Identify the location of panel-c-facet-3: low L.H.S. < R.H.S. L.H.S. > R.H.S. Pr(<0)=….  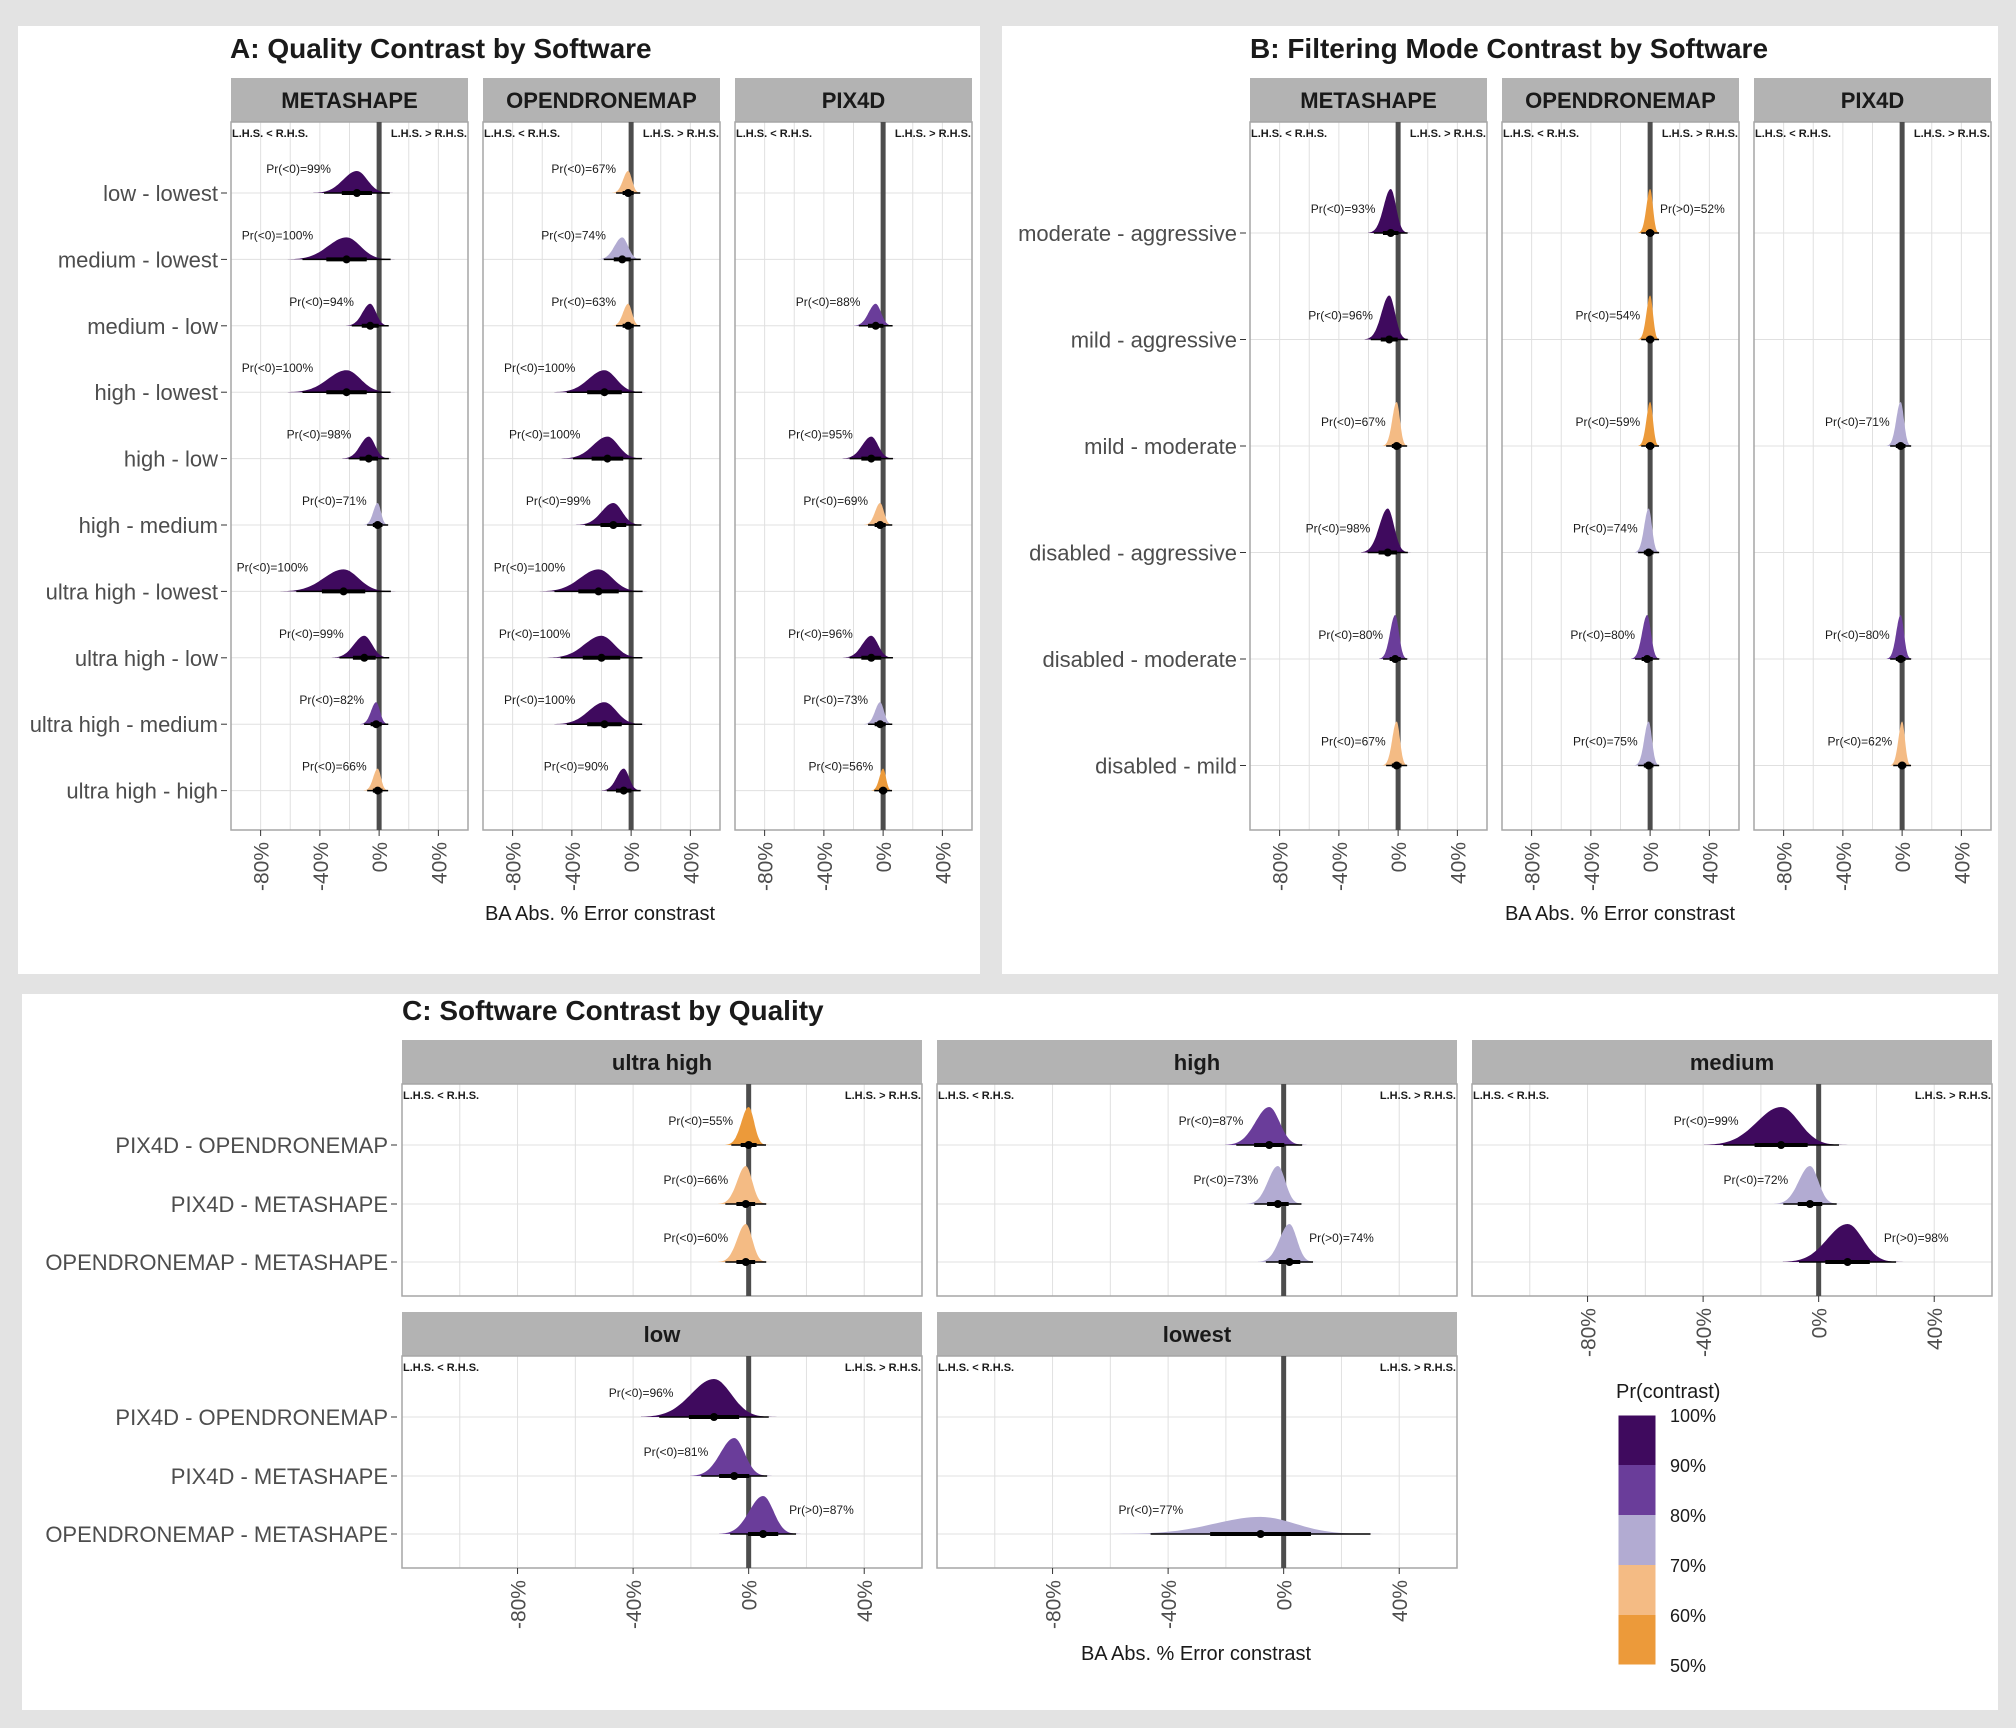
(662, 1470).